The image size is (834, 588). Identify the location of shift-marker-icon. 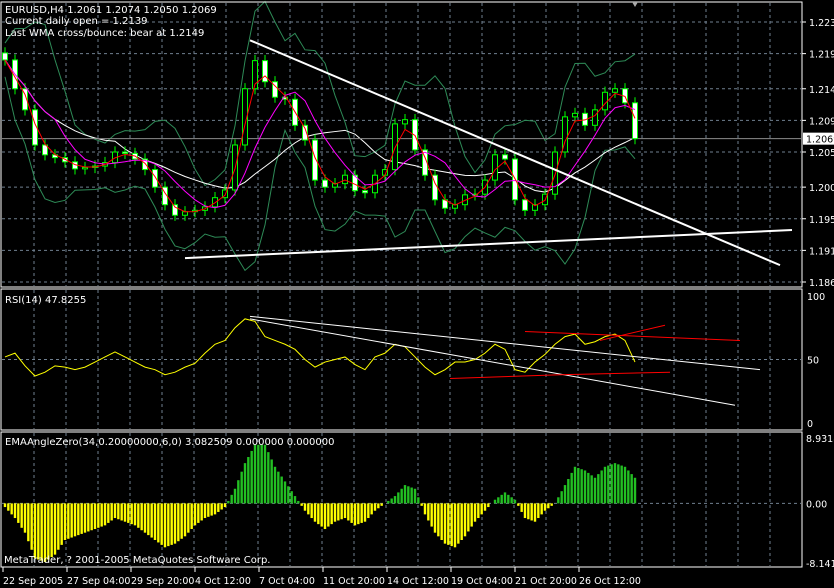
(635, 4).